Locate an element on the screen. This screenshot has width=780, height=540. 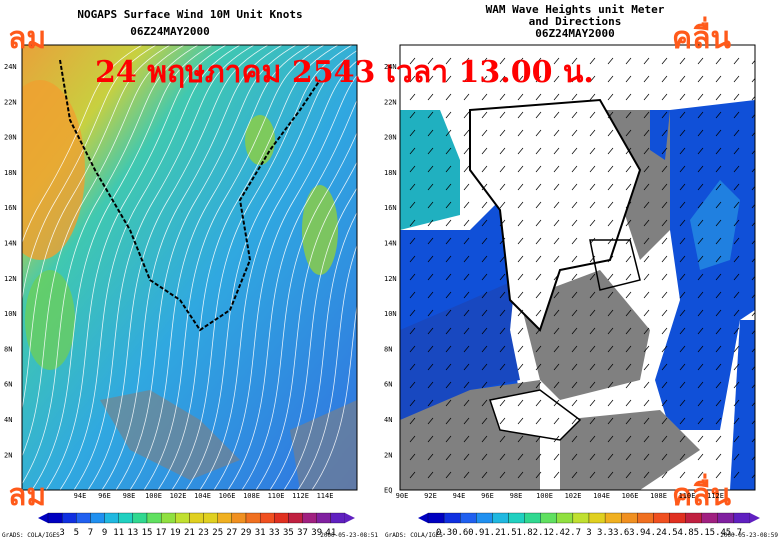
colorbar-label: 2.4 is located at coordinates (557, 533).